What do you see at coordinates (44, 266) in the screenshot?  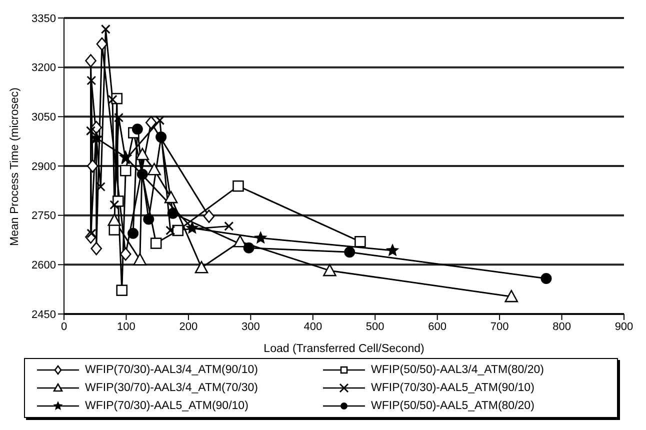 I see `y-tick-label: 2600` at bounding box center [44, 266].